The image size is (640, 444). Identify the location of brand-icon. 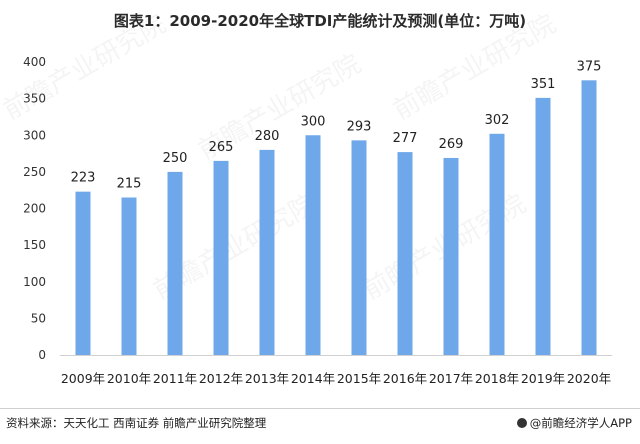
(521, 423).